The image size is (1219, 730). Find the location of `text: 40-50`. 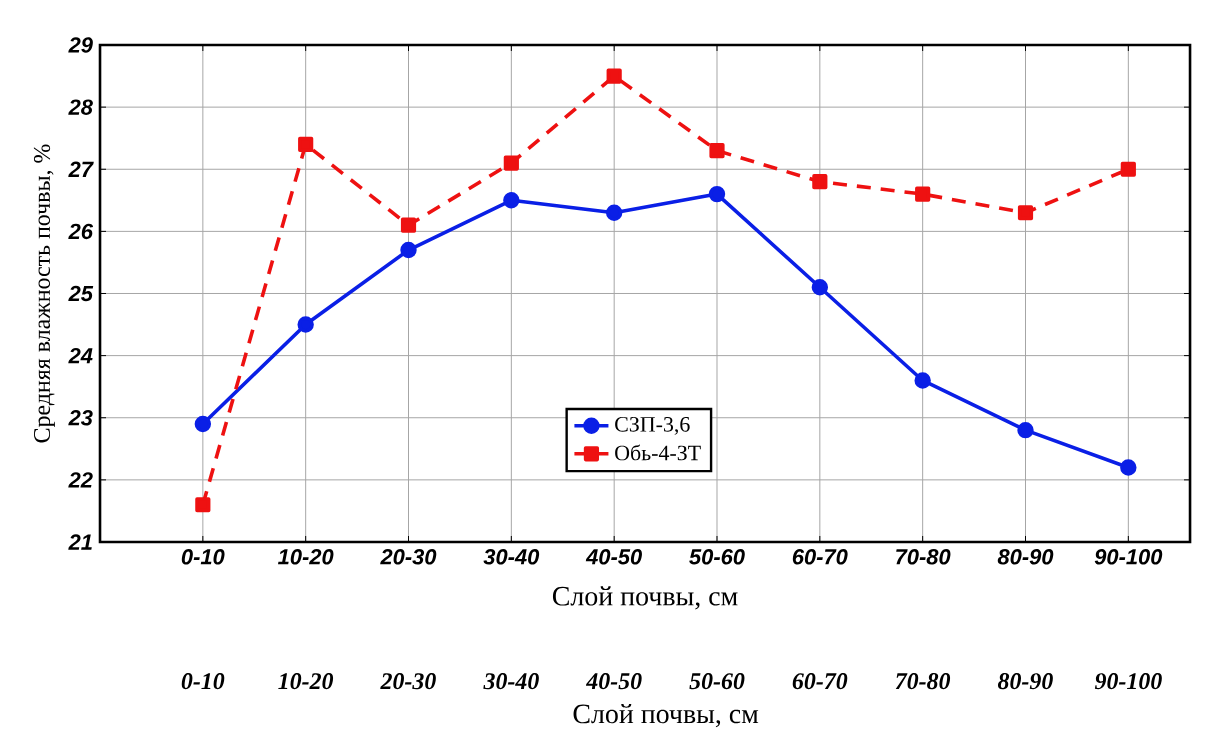

text: 40-50 is located at coordinates (613, 681).